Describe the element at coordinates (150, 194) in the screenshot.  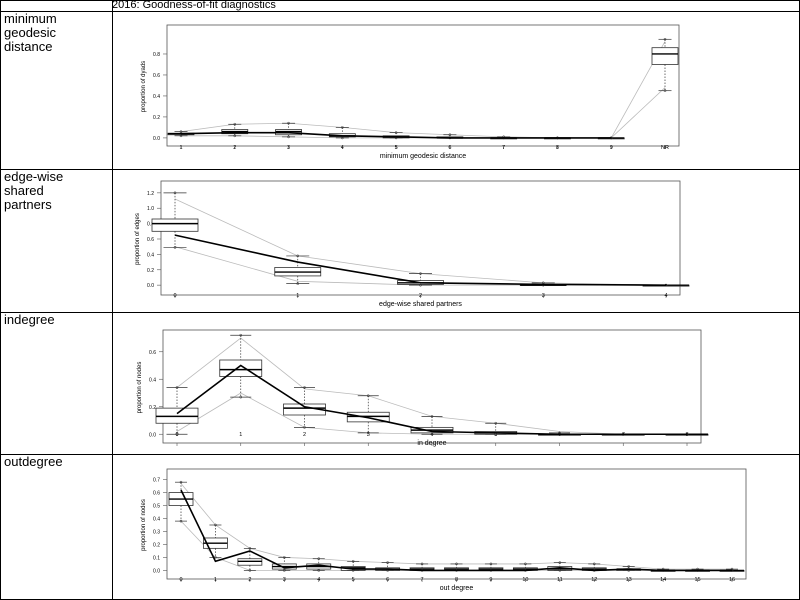
I see `y-tick-label: 1.2` at that location.